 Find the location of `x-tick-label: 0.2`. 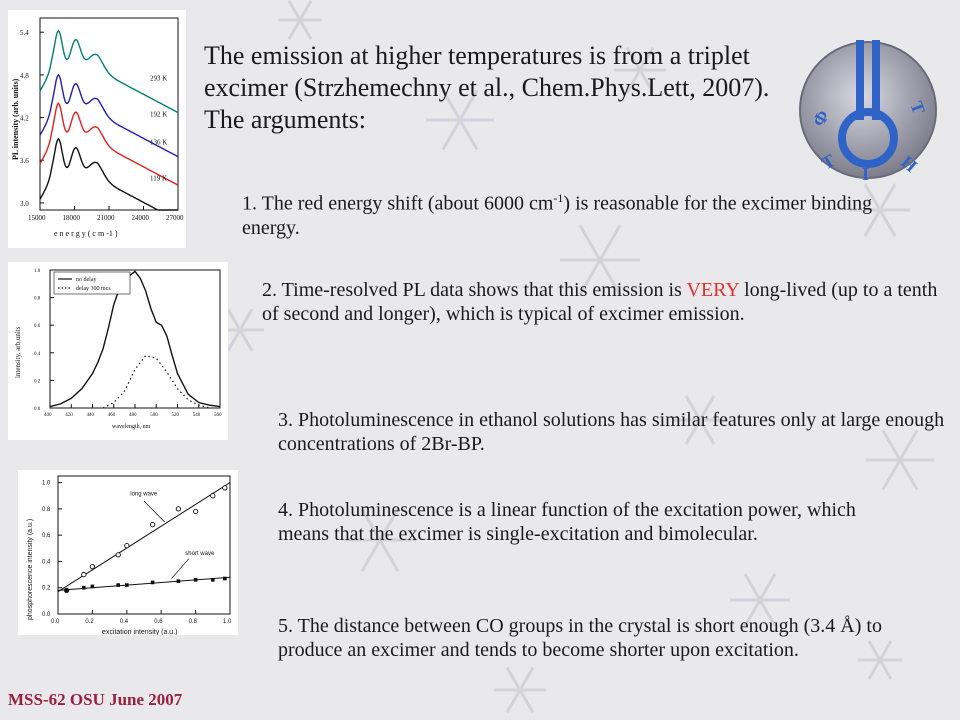

x-tick-label: 0.2 is located at coordinates (89, 622).